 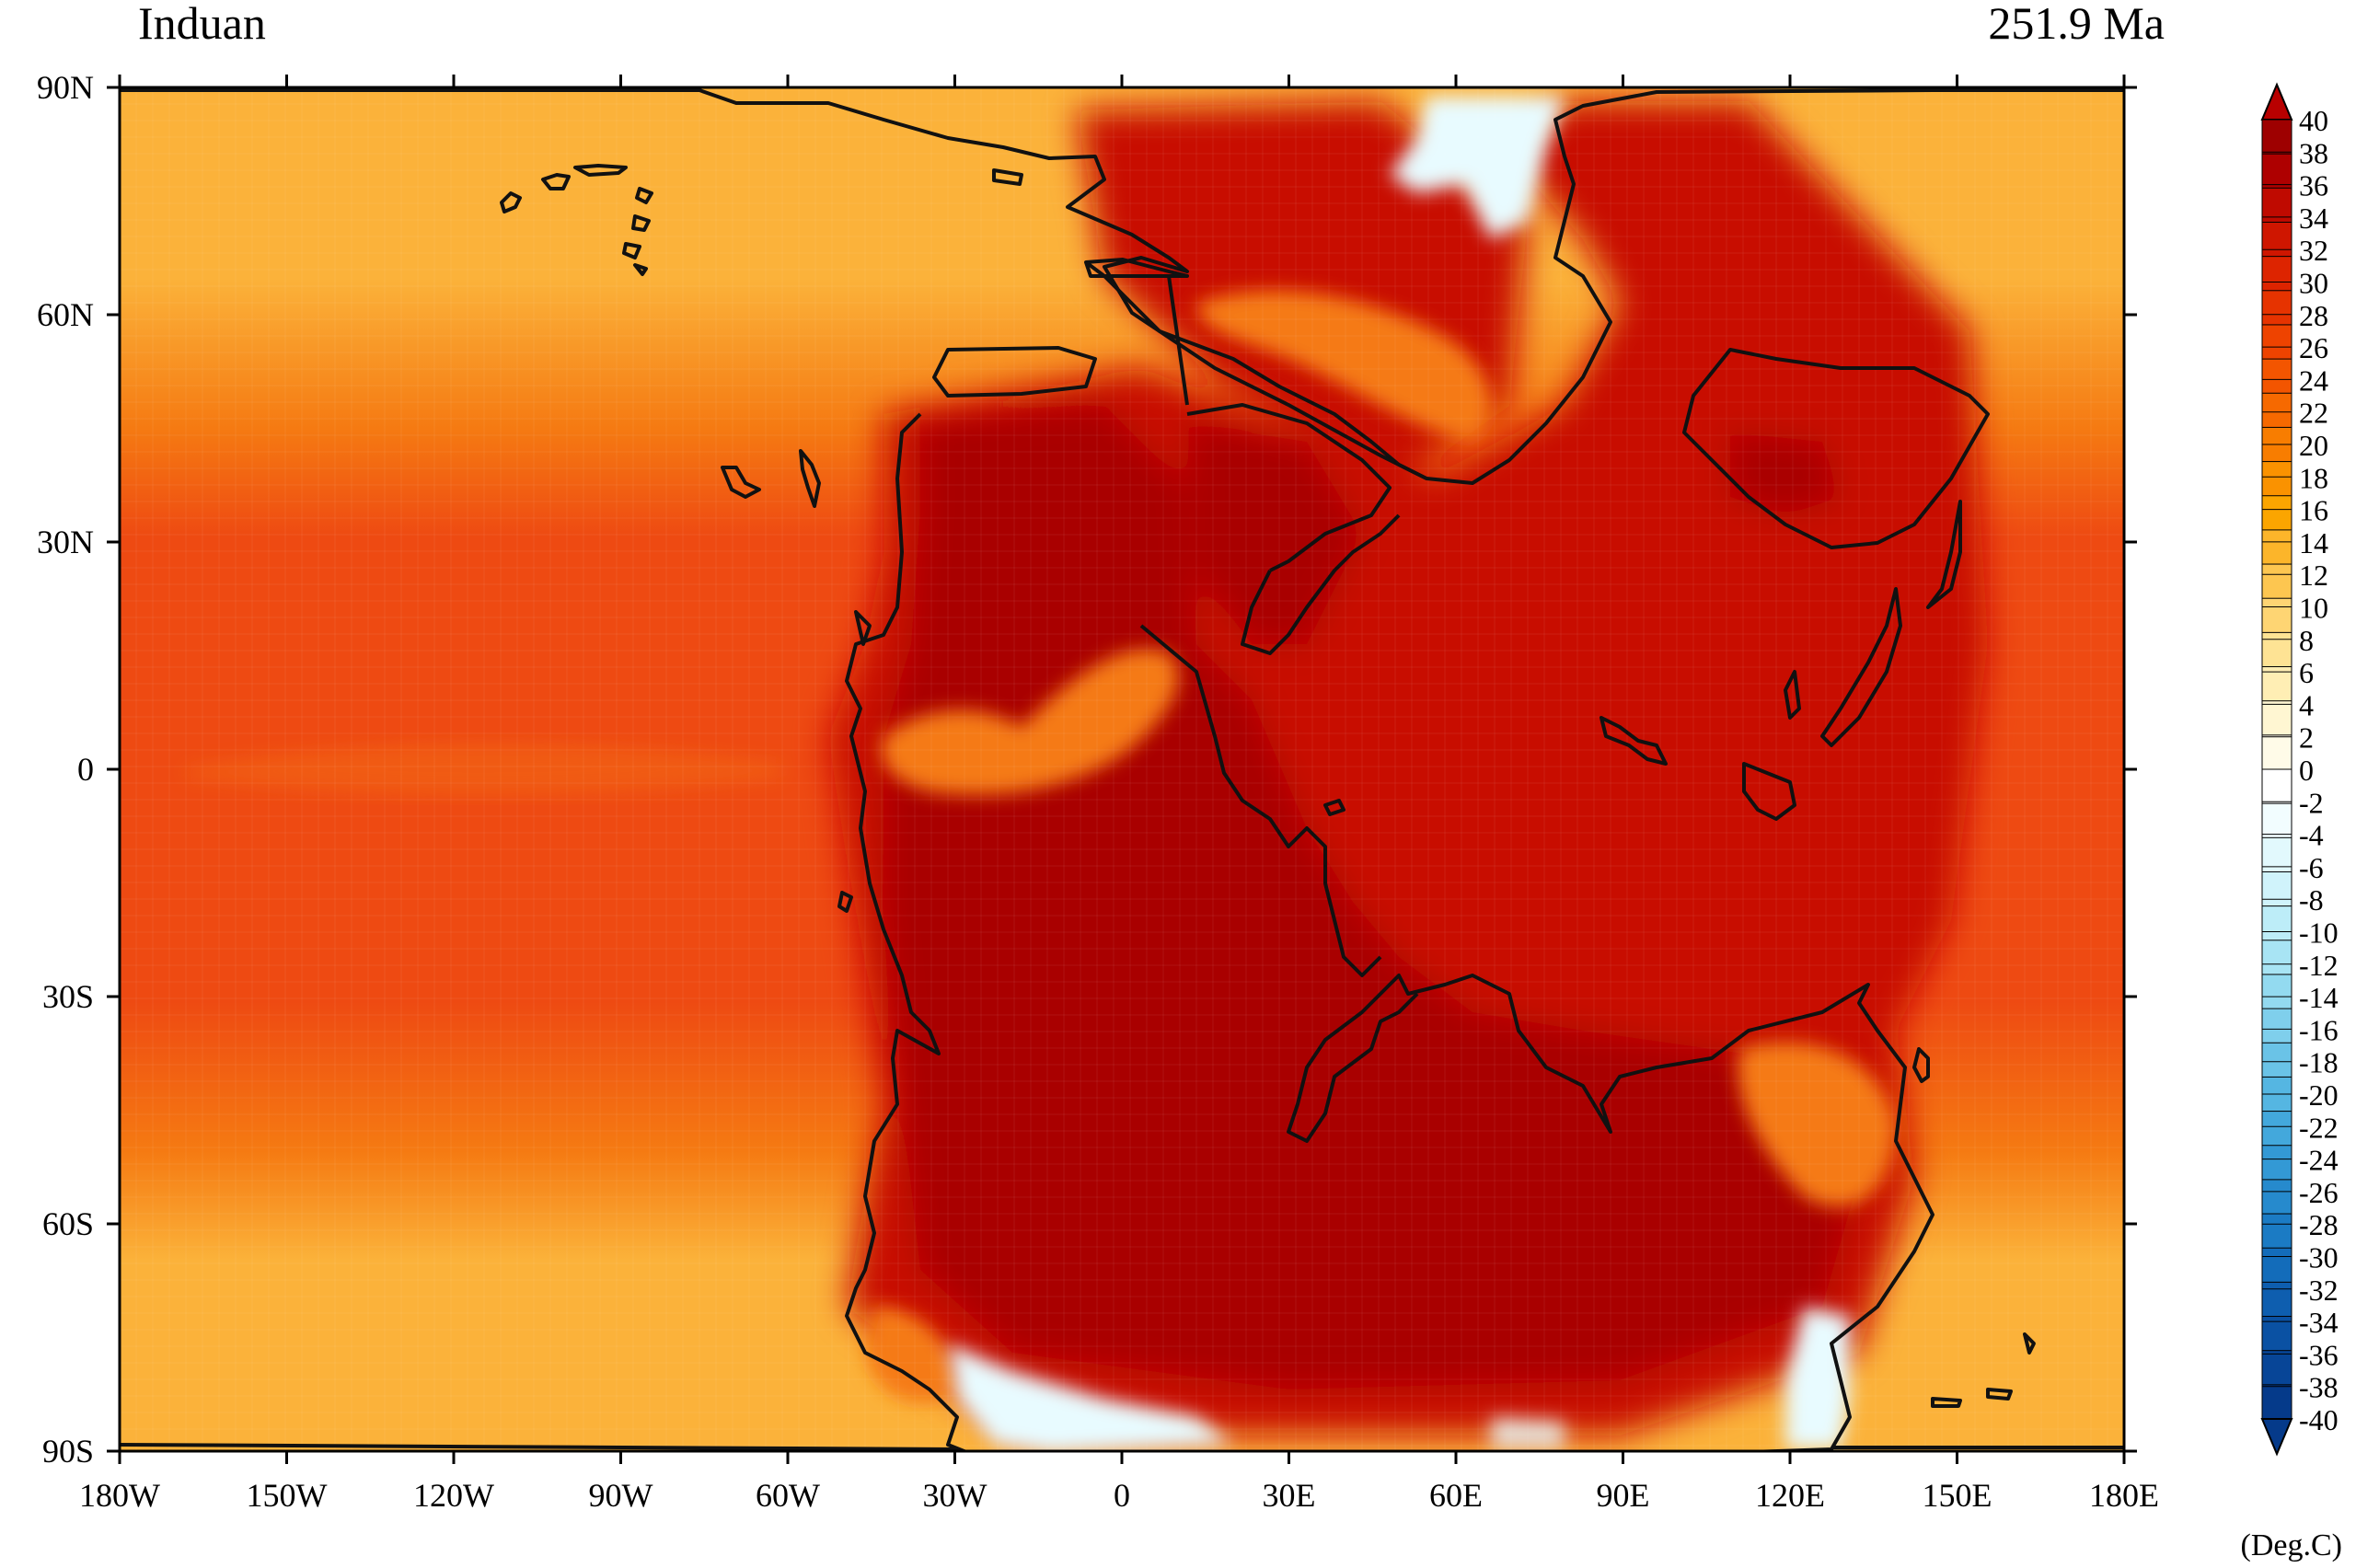 I want to click on x-tick-label: 0, so click(x=1122, y=1495).